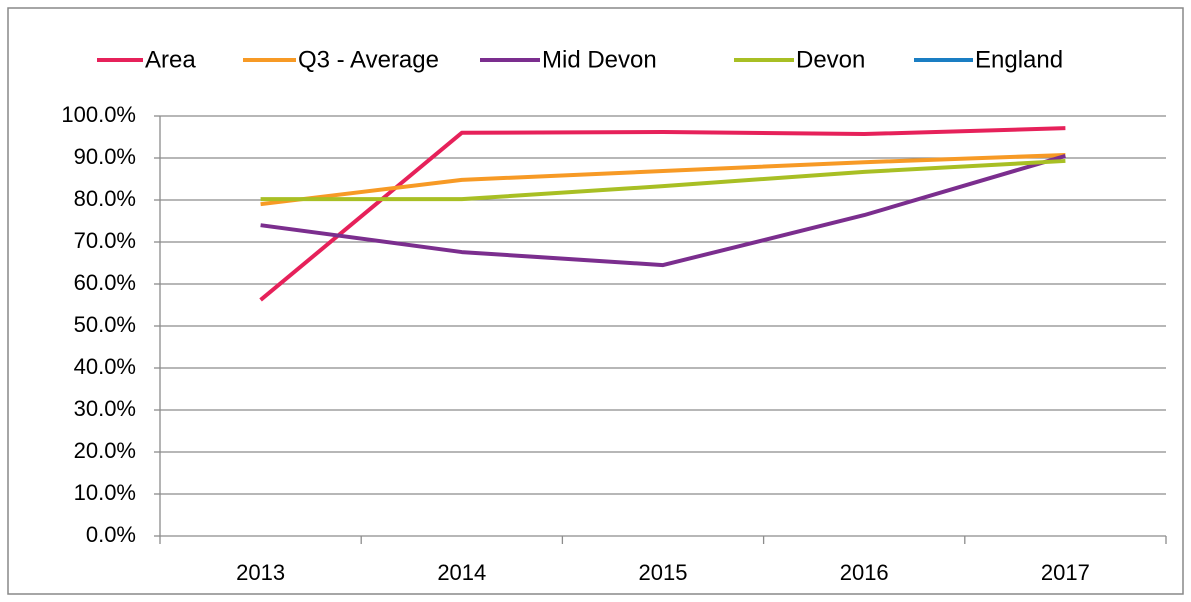 The width and height of the screenshot is (1191, 602). I want to click on y-tick-label: 60.0%, so click(105, 282).